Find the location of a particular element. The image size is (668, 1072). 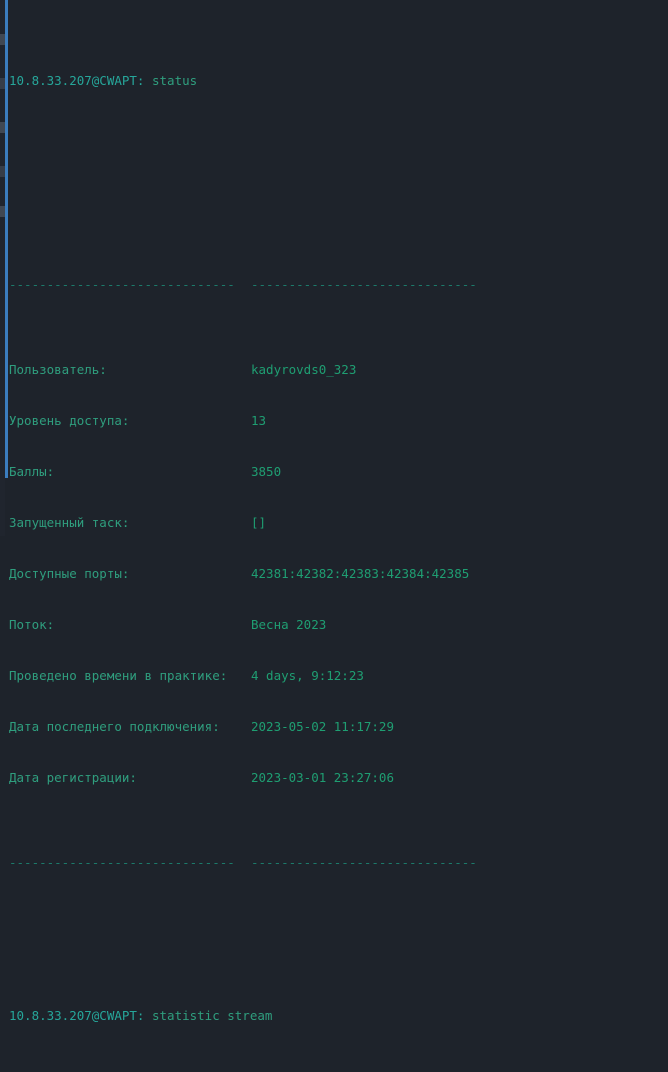

search-icon is located at coordinates (2, 83).